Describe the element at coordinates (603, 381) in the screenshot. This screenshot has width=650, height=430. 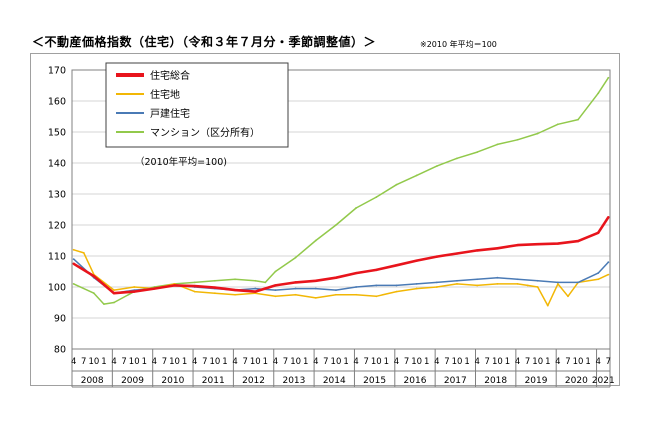
I see `x-year-label: 2021` at that location.